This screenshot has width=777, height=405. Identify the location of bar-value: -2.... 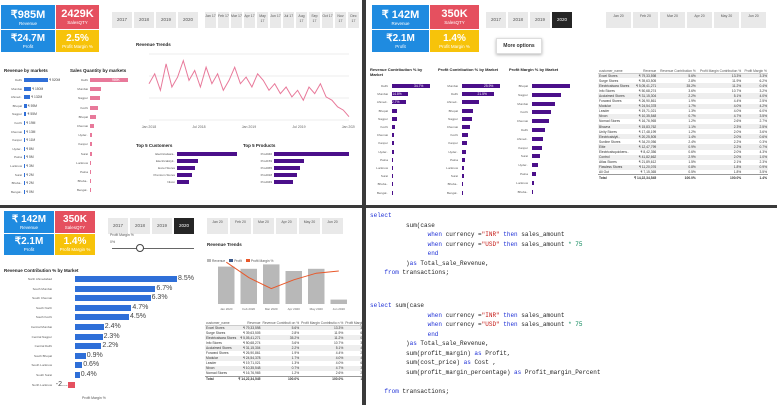
(61, 384).